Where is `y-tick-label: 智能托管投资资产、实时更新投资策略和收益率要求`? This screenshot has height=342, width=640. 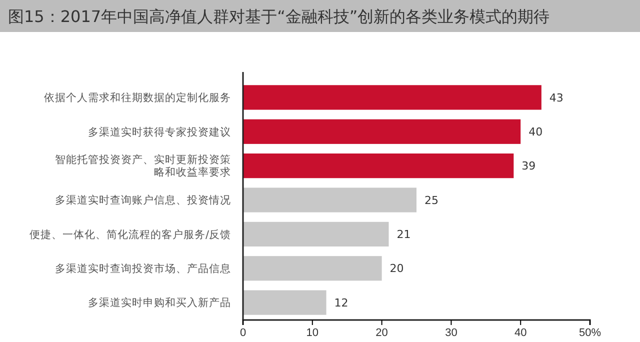
y-tick-label: 智能托管投资资产、实时更新投资策略和收益率要求 is located at coordinates (143, 165).